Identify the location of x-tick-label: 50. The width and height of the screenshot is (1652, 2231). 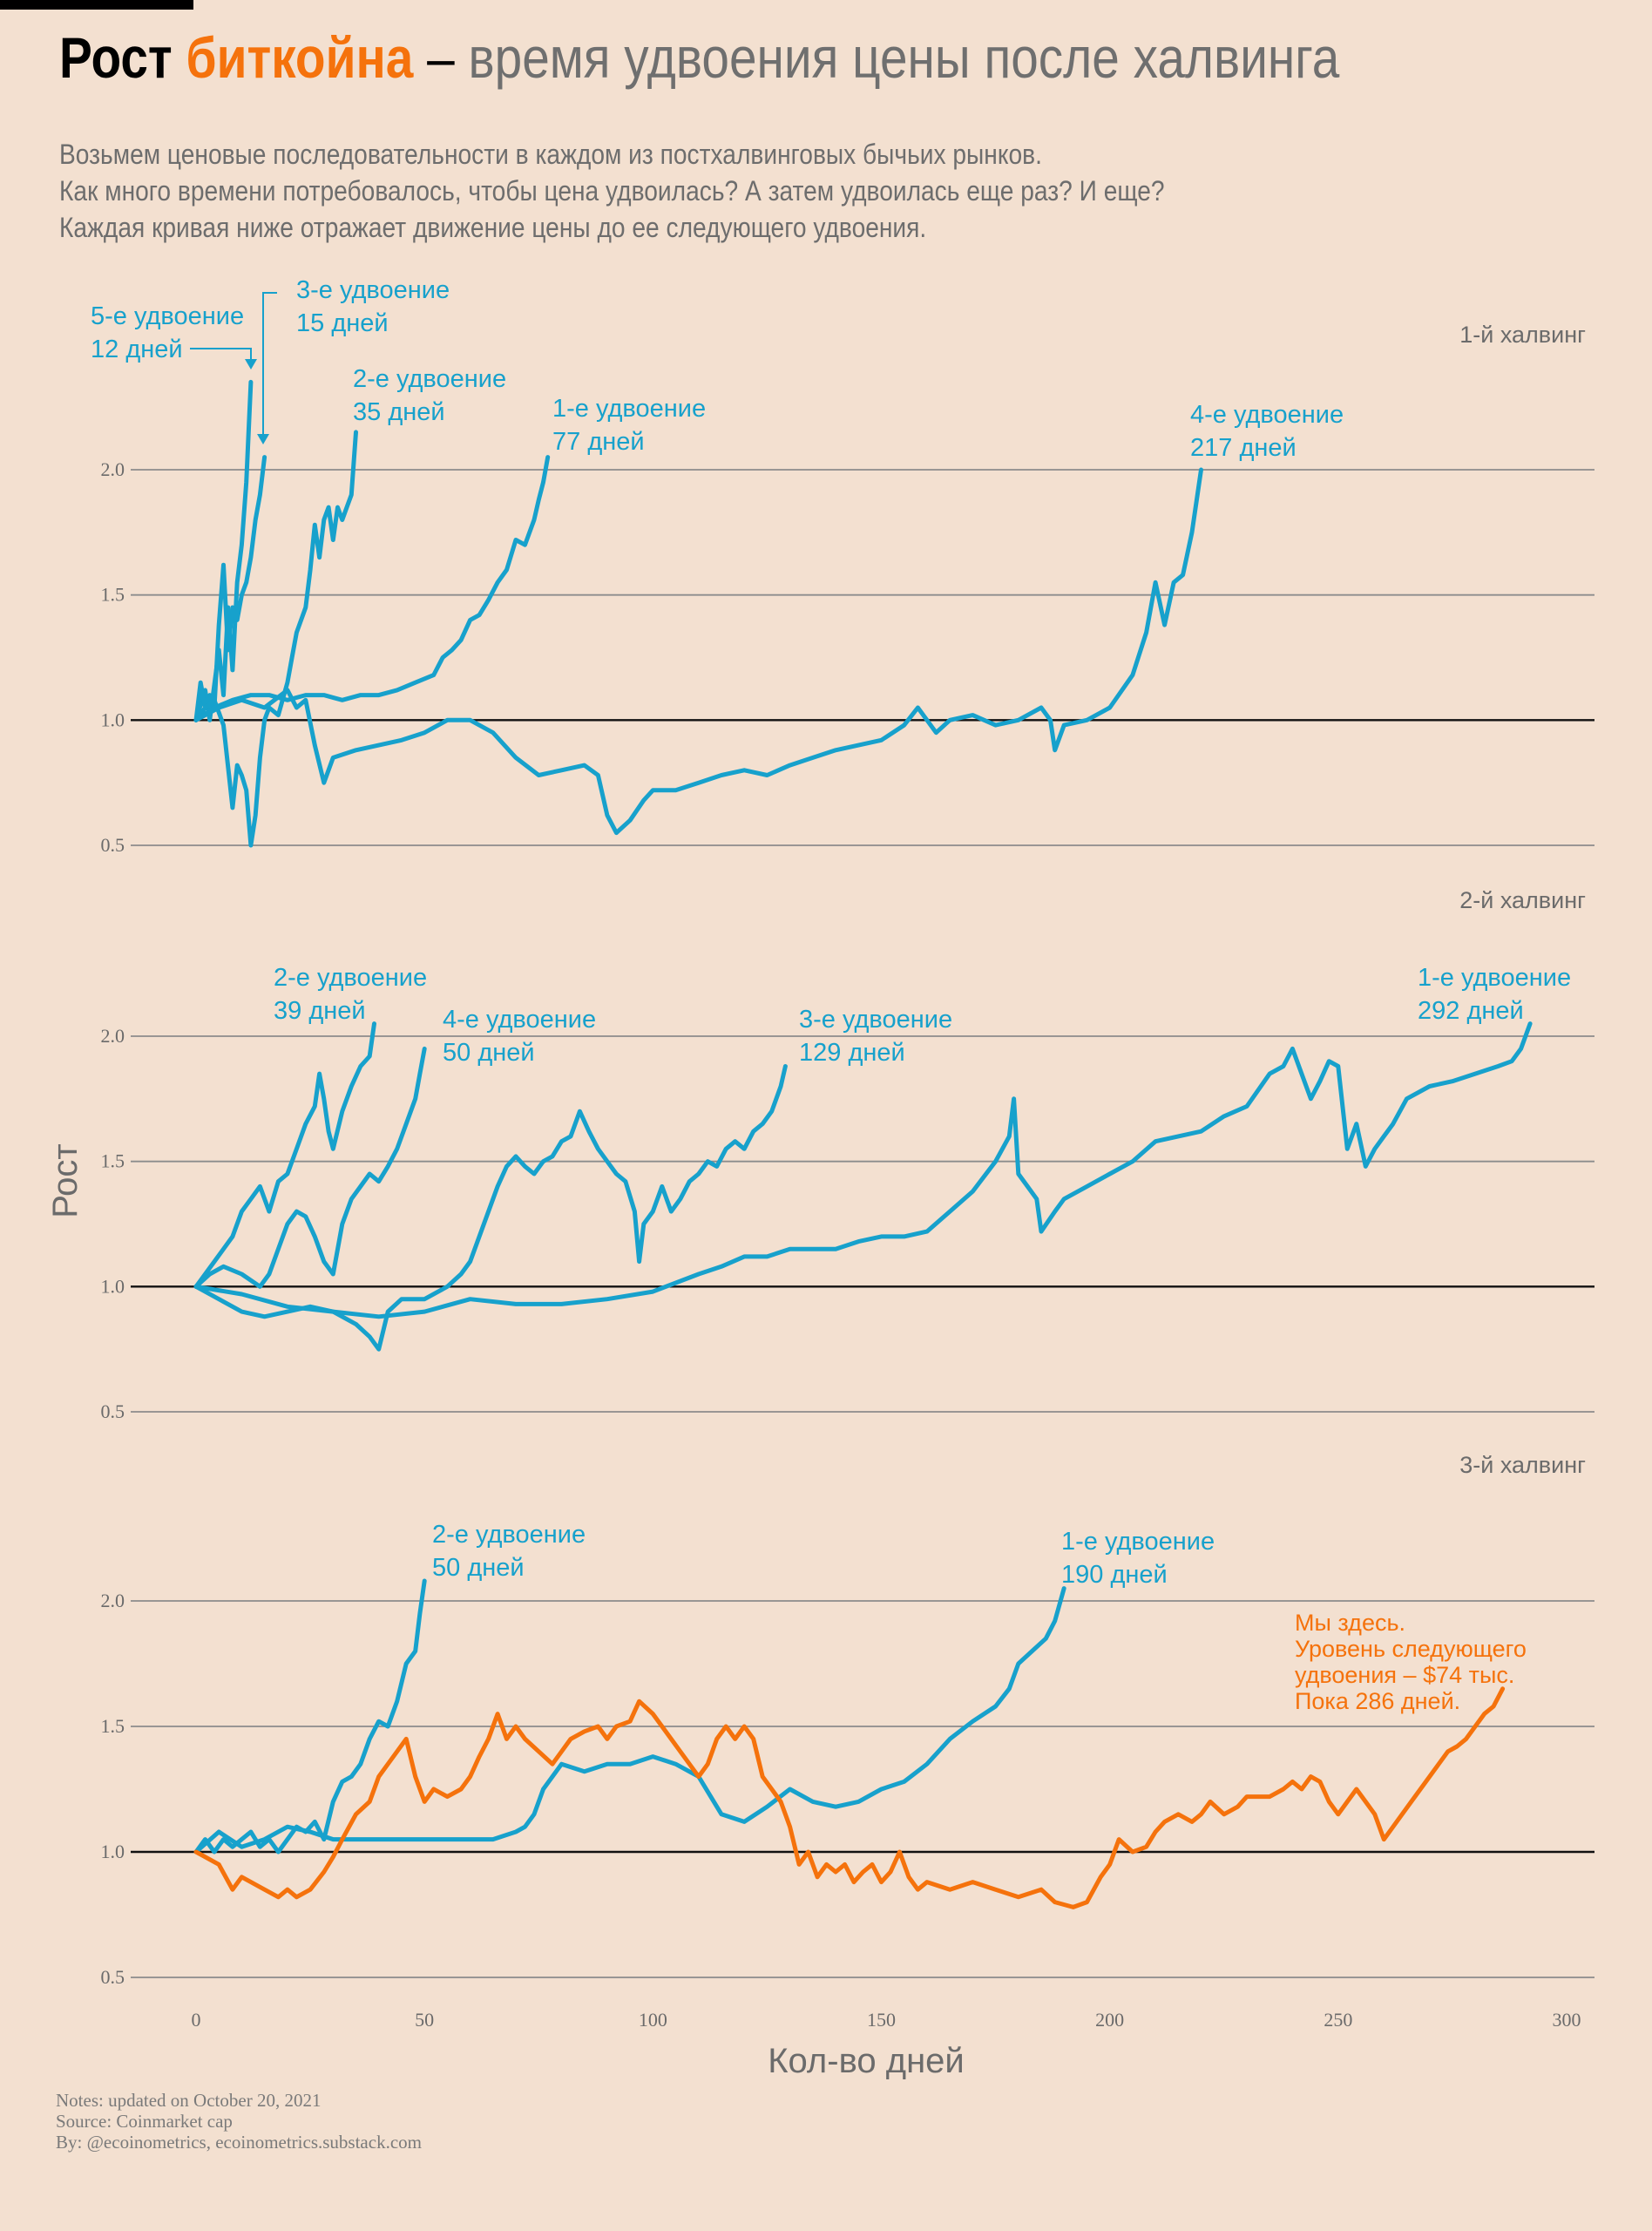
(424, 2020).